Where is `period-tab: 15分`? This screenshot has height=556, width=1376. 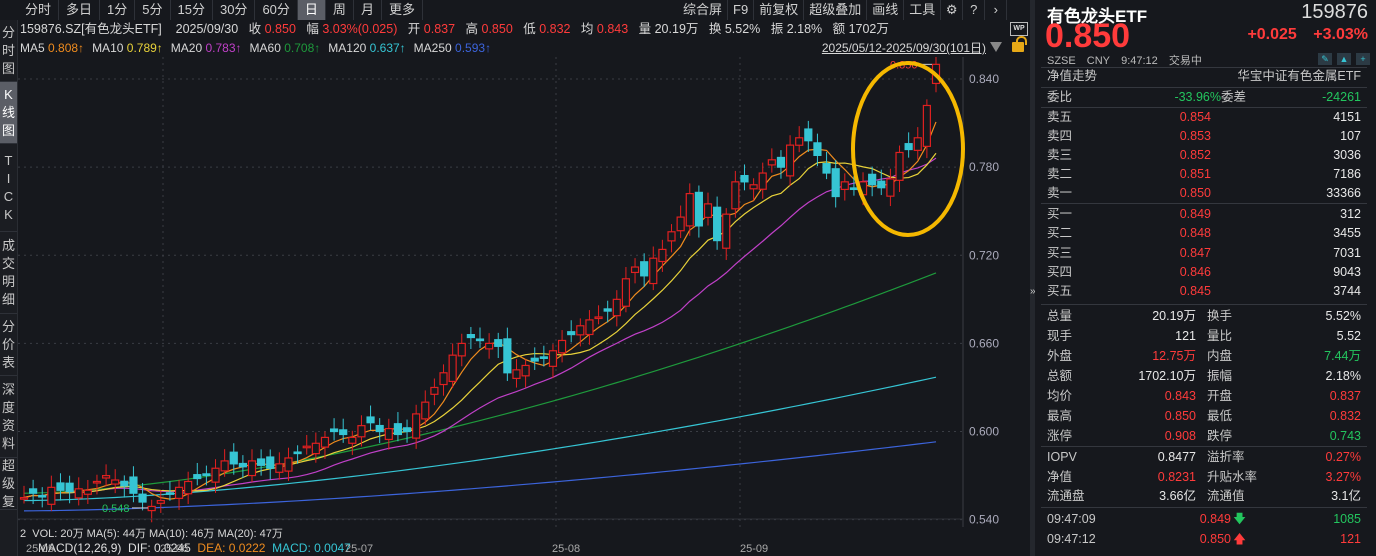
period-tab: 15分 is located at coordinates (192, 10).